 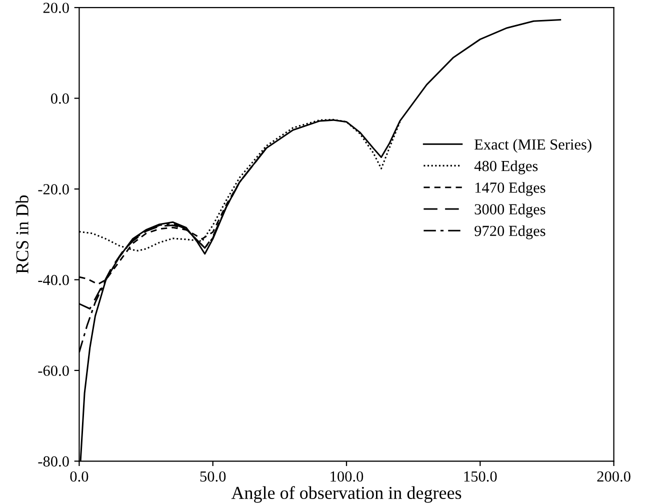 I want to click on y-tick-label: 20.0, so click(x=56, y=8).